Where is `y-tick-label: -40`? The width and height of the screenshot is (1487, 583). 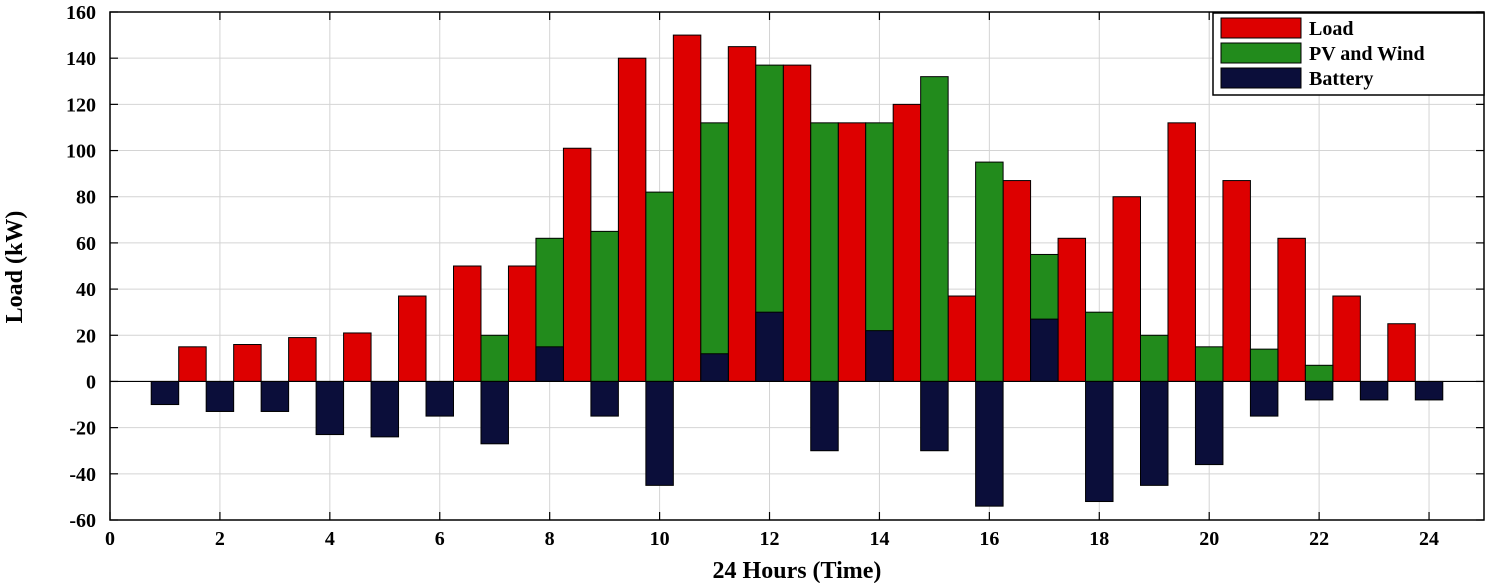 y-tick-label: -40 is located at coordinates (82, 475).